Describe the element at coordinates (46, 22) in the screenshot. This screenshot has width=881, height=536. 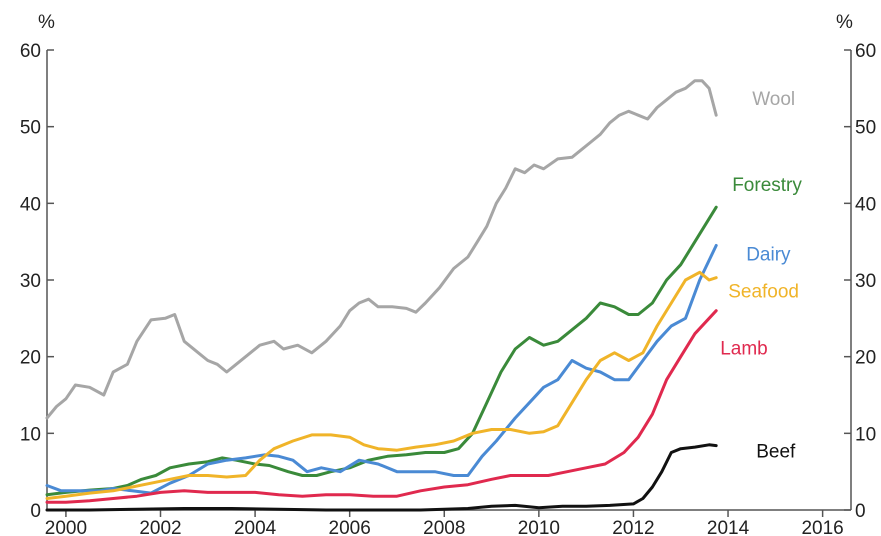
I see `left-unit-label: %` at that location.